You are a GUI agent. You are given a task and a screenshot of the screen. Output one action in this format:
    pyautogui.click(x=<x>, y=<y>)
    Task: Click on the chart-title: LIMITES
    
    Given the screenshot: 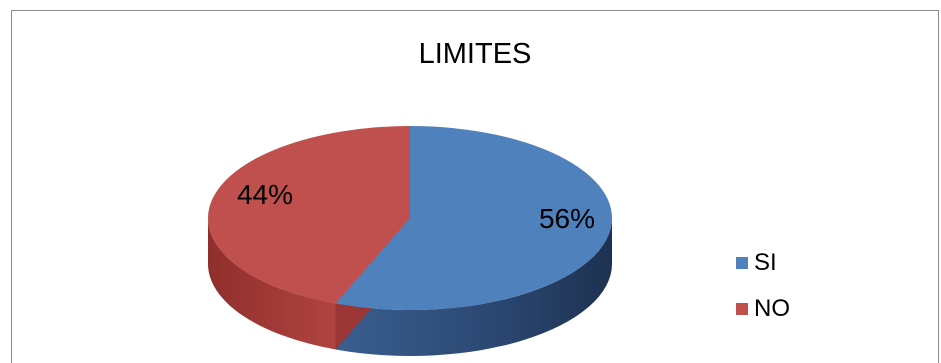 What is the action you would take?
    pyautogui.click(x=475, y=54)
    